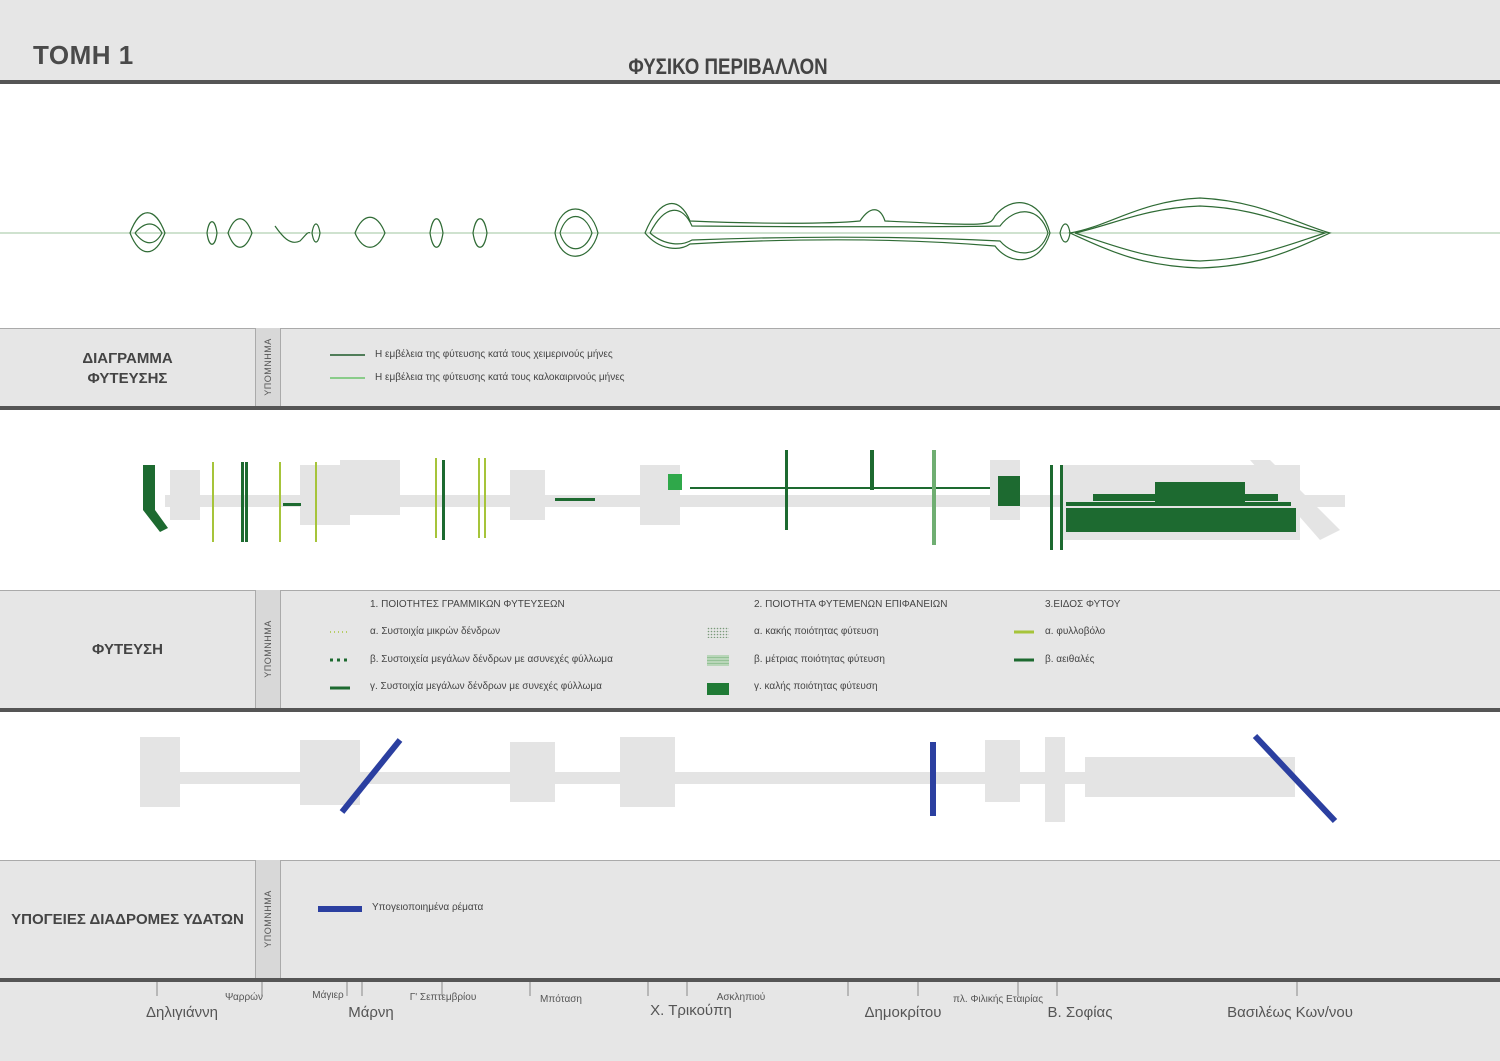 This screenshot has height=1061, width=1500. What do you see at coordinates (127, 649) in the screenshot?
I see `planting-section-label: ΦΥΤΕΥΣΗ` at bounding box center [127, 649].